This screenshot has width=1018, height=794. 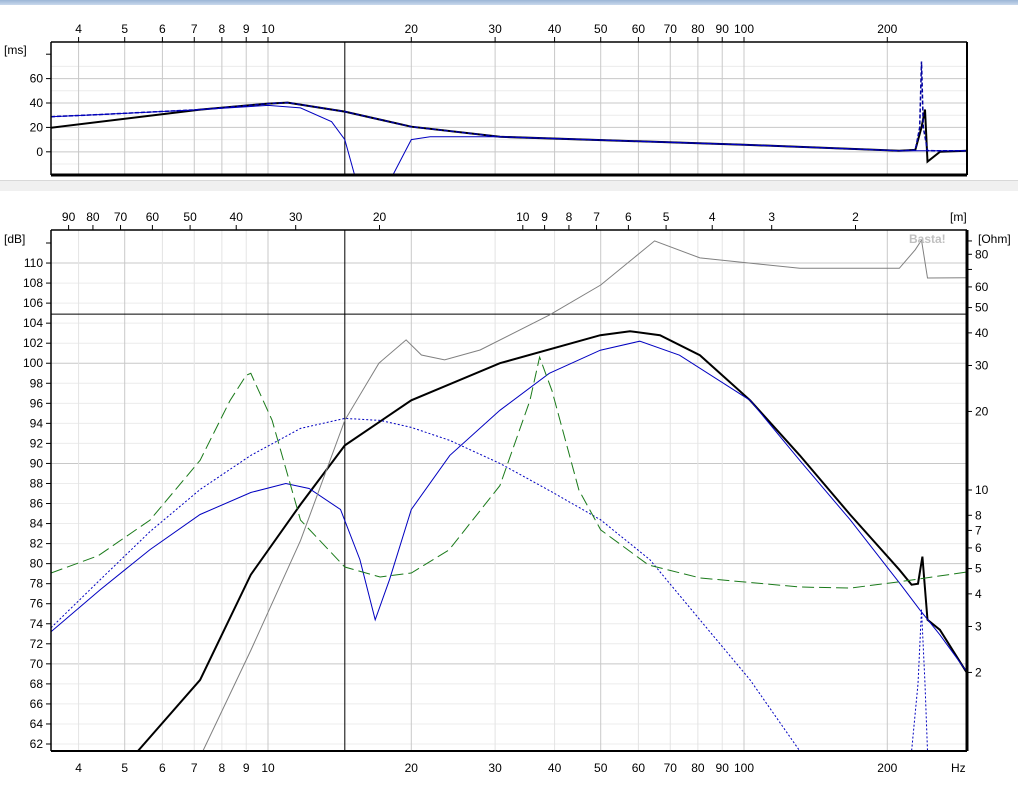 I want to click on y-tick-label: 92, so click(x=37, y=443).